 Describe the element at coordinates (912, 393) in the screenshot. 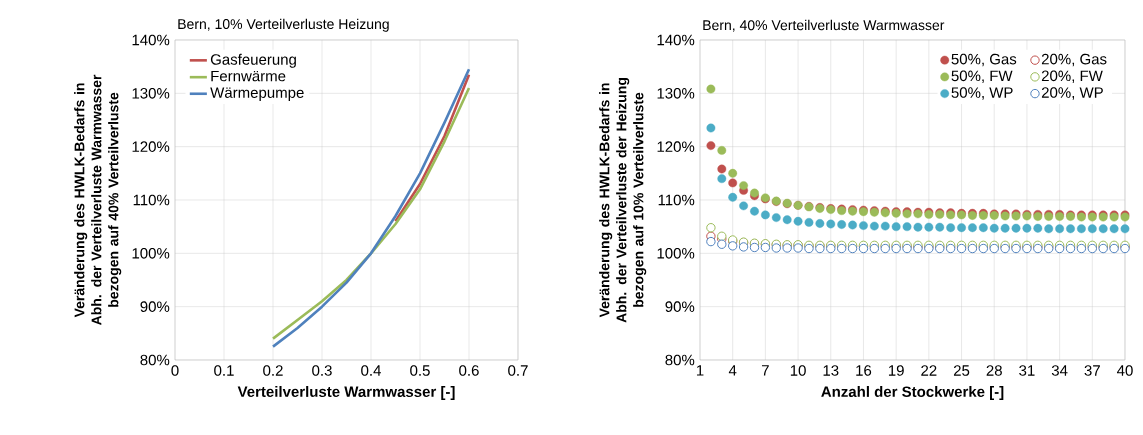

I see `x-axis-title: Anzahl der Stockwerke [-]` at that location.